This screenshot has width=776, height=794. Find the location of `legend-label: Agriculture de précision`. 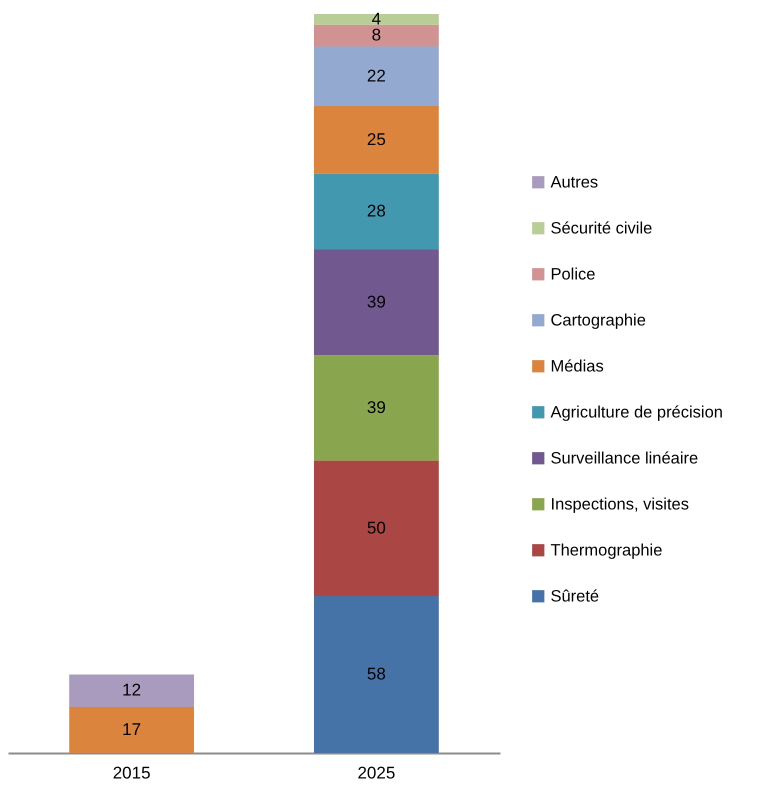

legend-label: Agriculture de précision is located at coordinates (636, 412).